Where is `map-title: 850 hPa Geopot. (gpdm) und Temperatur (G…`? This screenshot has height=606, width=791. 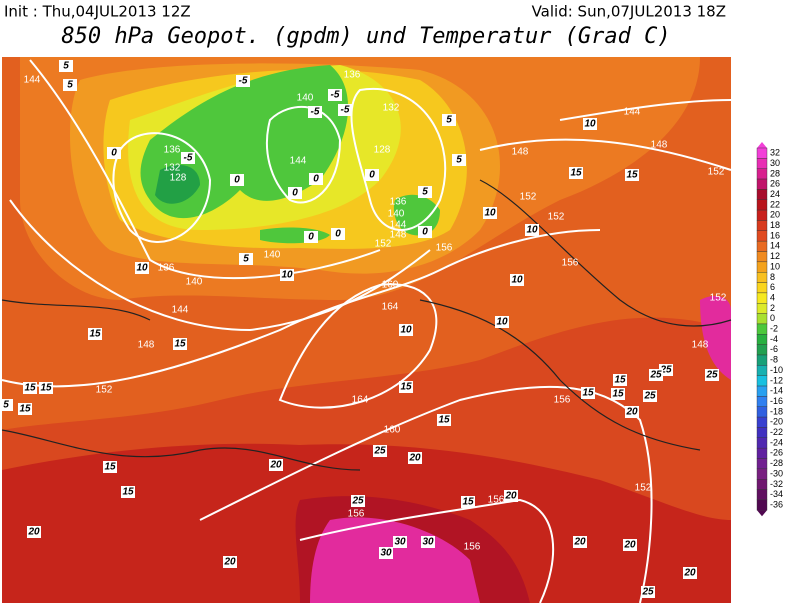
map-title: 850 hPa Geopot. (gpdm) und Temperatur (G… is located at coordinates (365, 36).